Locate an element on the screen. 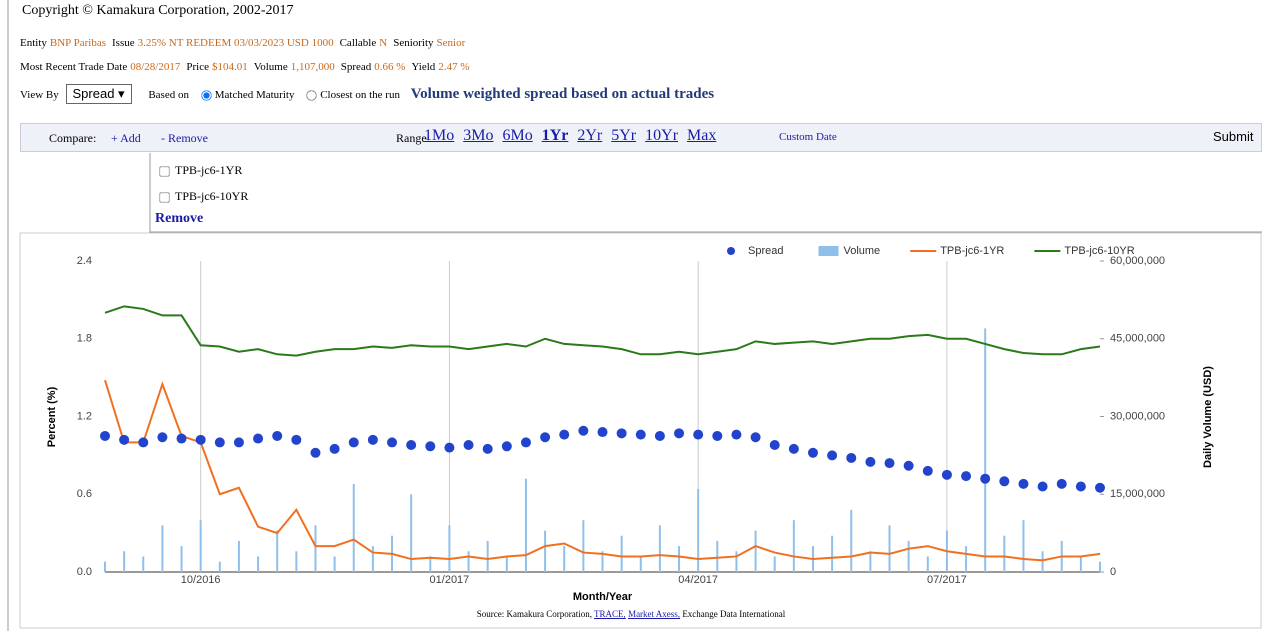 The width and height of the screenshot is (1262, 631). source-text: Exchange Data International is located at coordinates (734, 614).